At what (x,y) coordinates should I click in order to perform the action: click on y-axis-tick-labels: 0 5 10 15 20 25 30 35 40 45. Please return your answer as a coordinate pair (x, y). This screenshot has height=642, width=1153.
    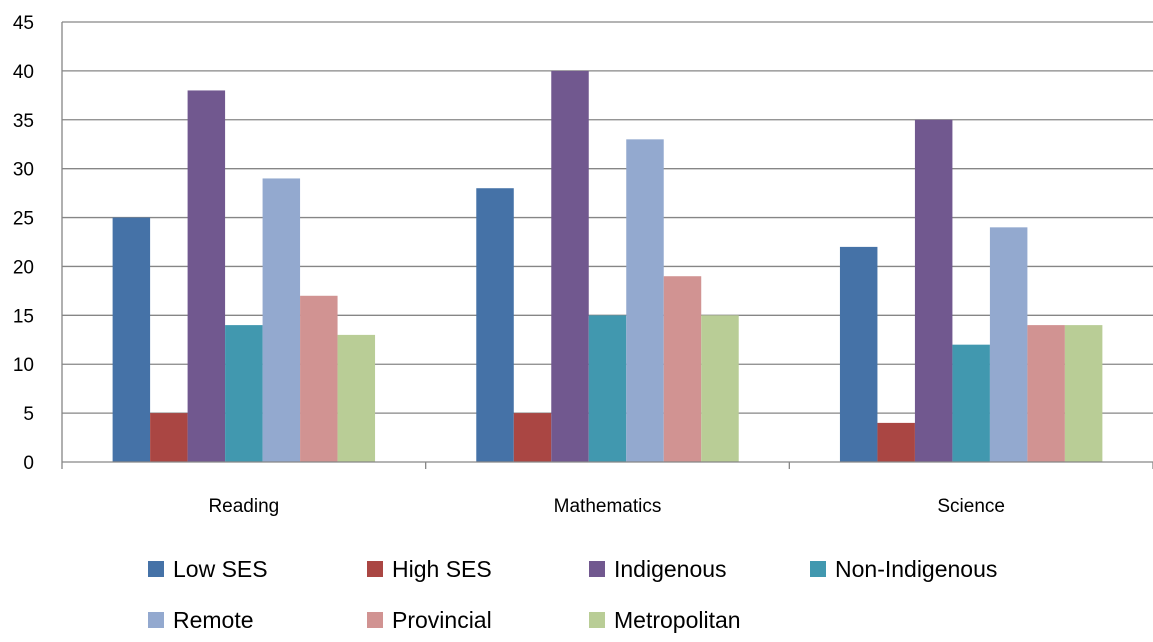
    Looking at the image, I should click on (23, 243).